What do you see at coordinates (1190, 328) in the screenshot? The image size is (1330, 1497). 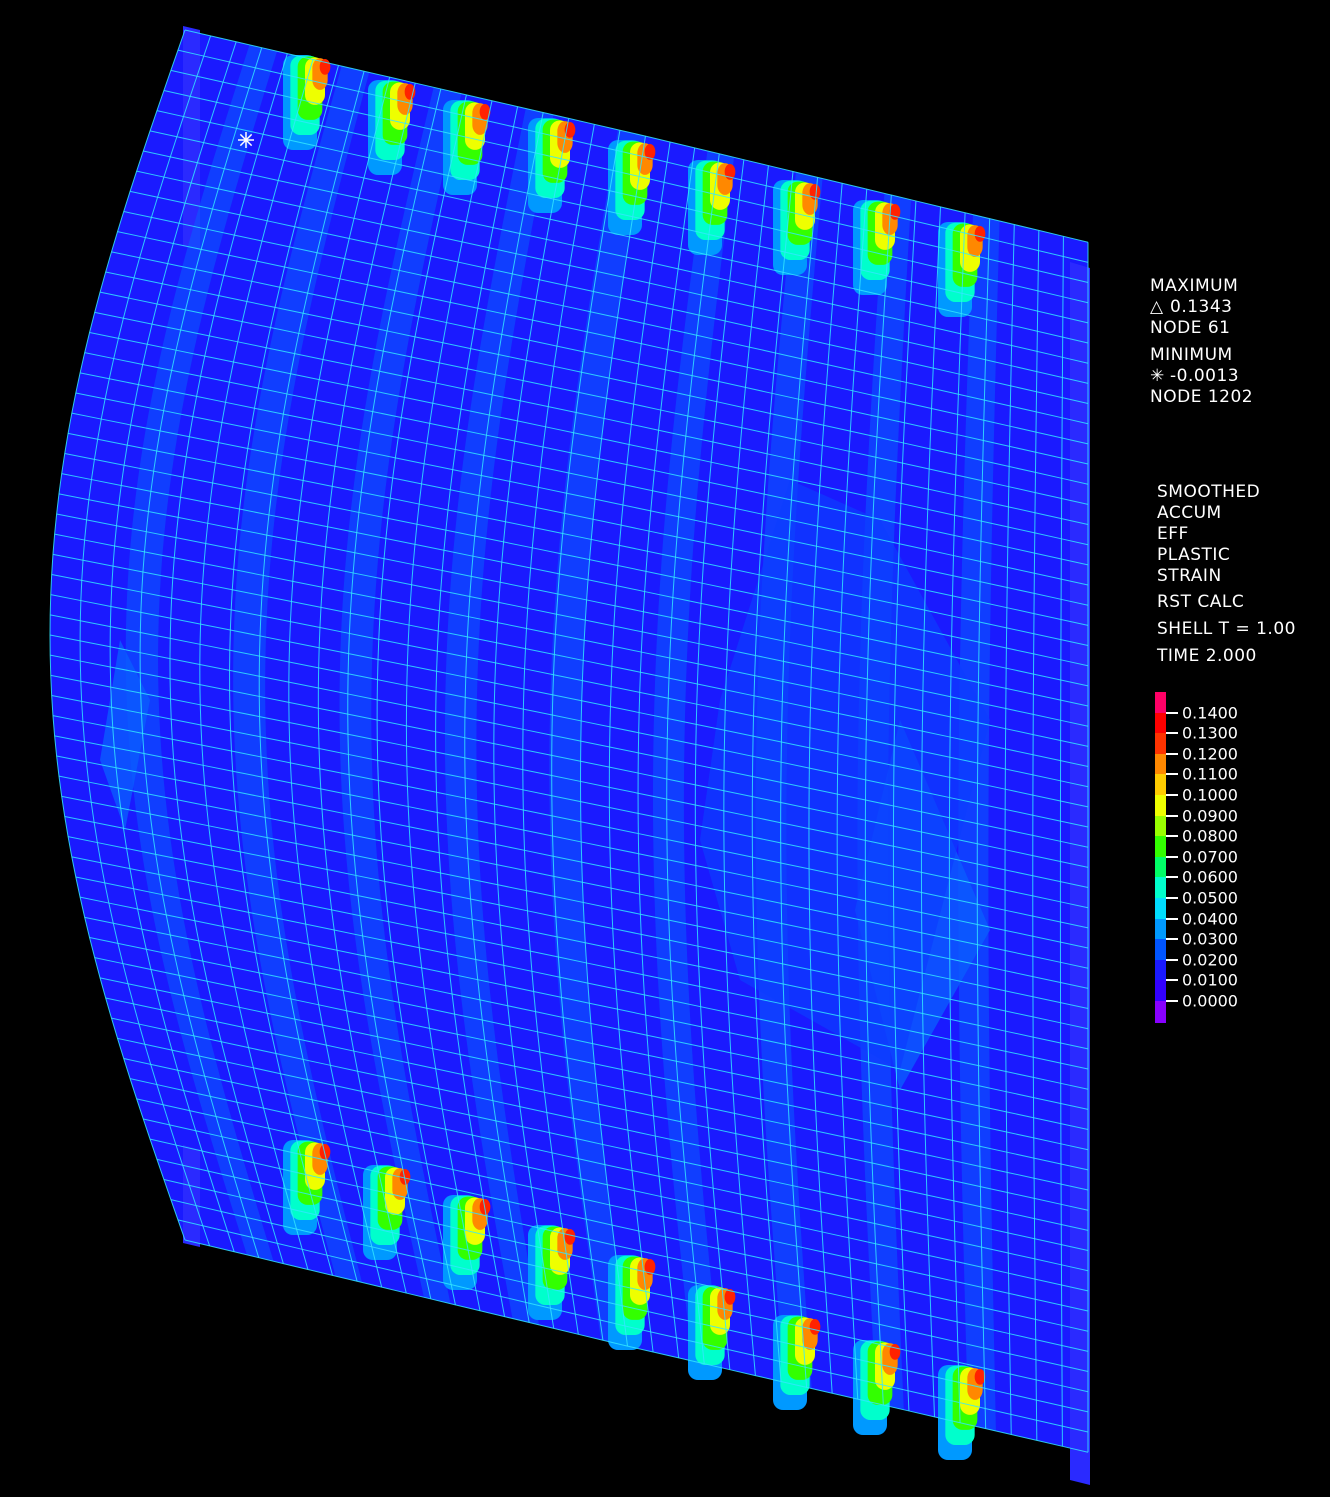 I see `maximum-node: NODE 61` at bounding box center [1190, 328].